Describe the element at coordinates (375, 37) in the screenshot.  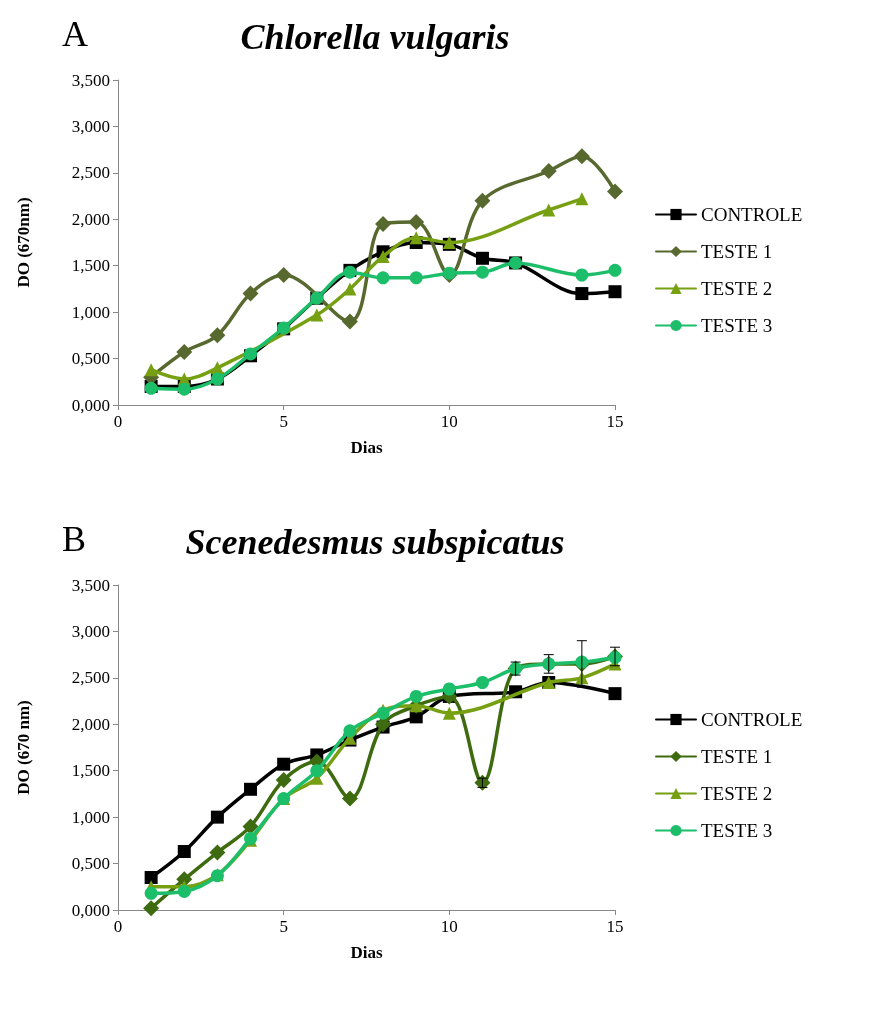
I see `chart-title: Chlorella vulgaris` at that location.